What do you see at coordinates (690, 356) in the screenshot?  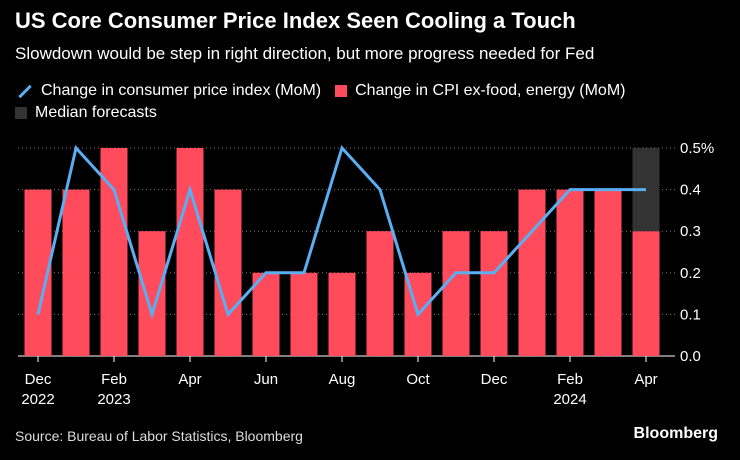 I see `y-tick-label: 0.0` at bounding box center [690, 356].